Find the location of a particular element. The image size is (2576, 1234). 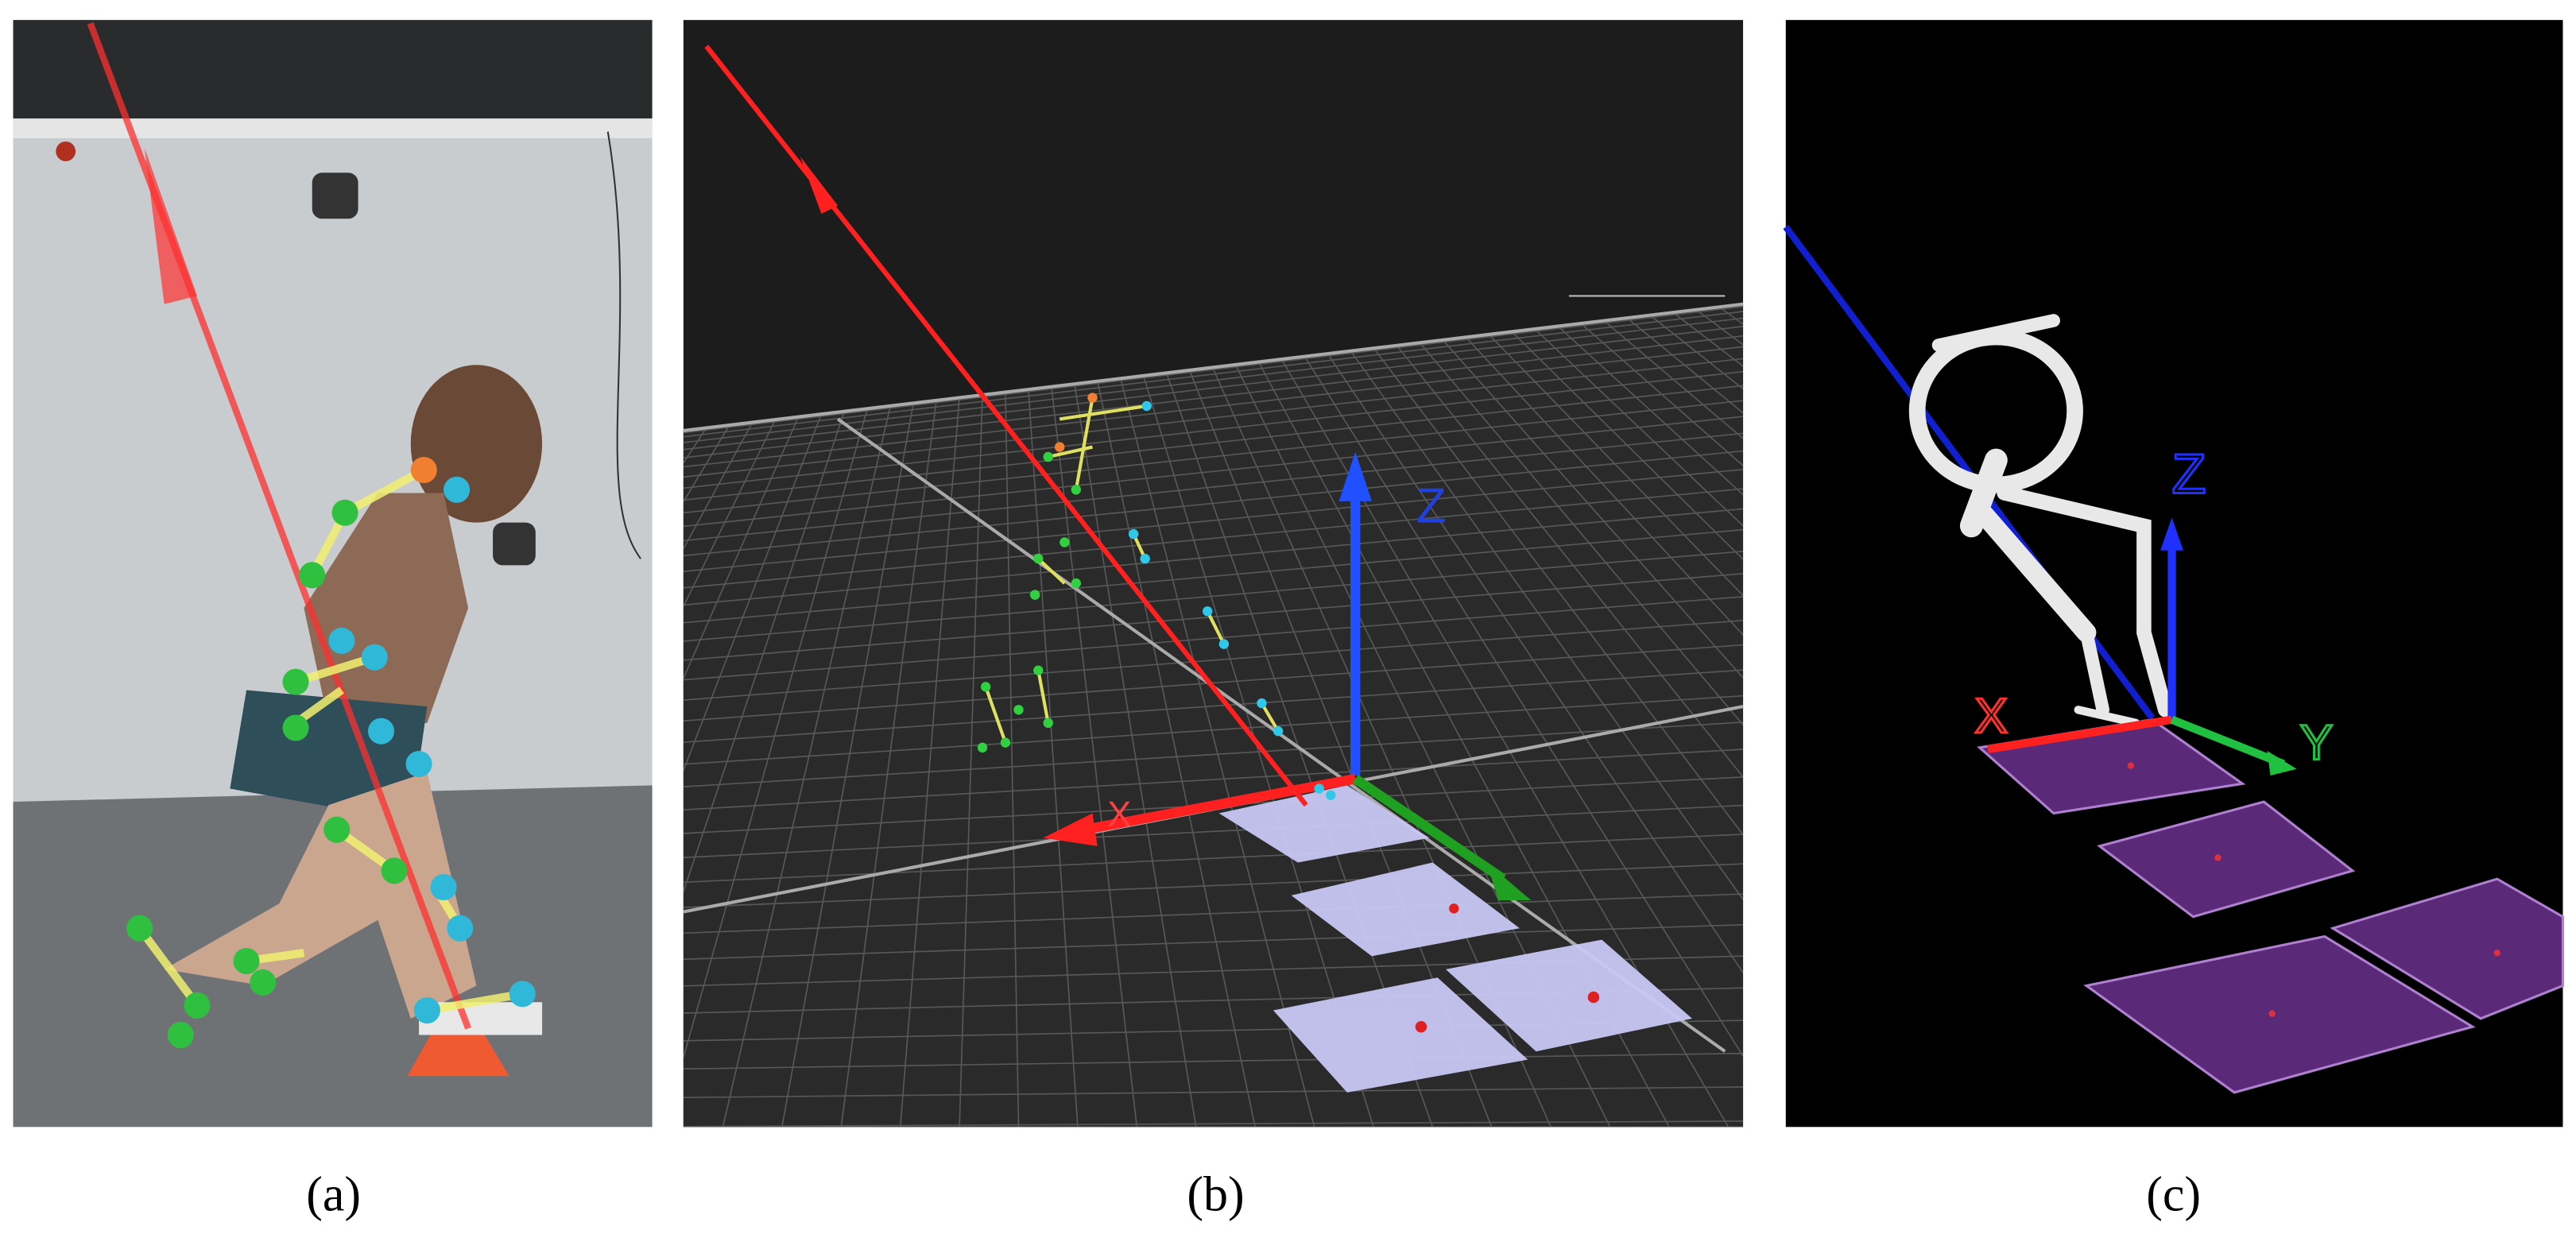

caption: (a) is located at coordinates (333, 1195).